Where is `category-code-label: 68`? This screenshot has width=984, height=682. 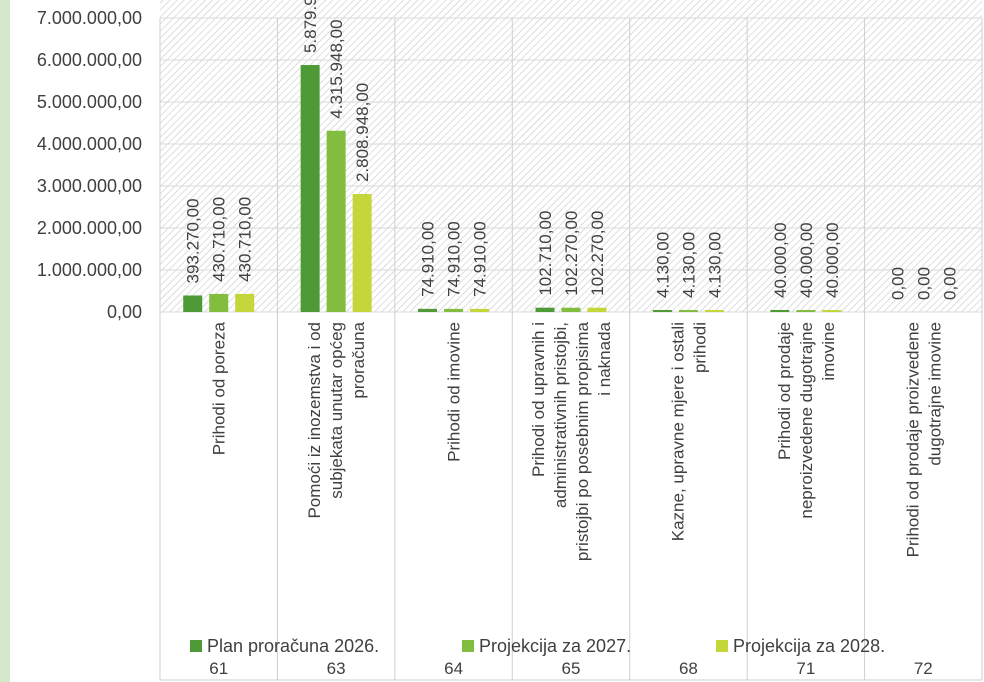 category-code-label: 68 is located at coordinates (688, 668).